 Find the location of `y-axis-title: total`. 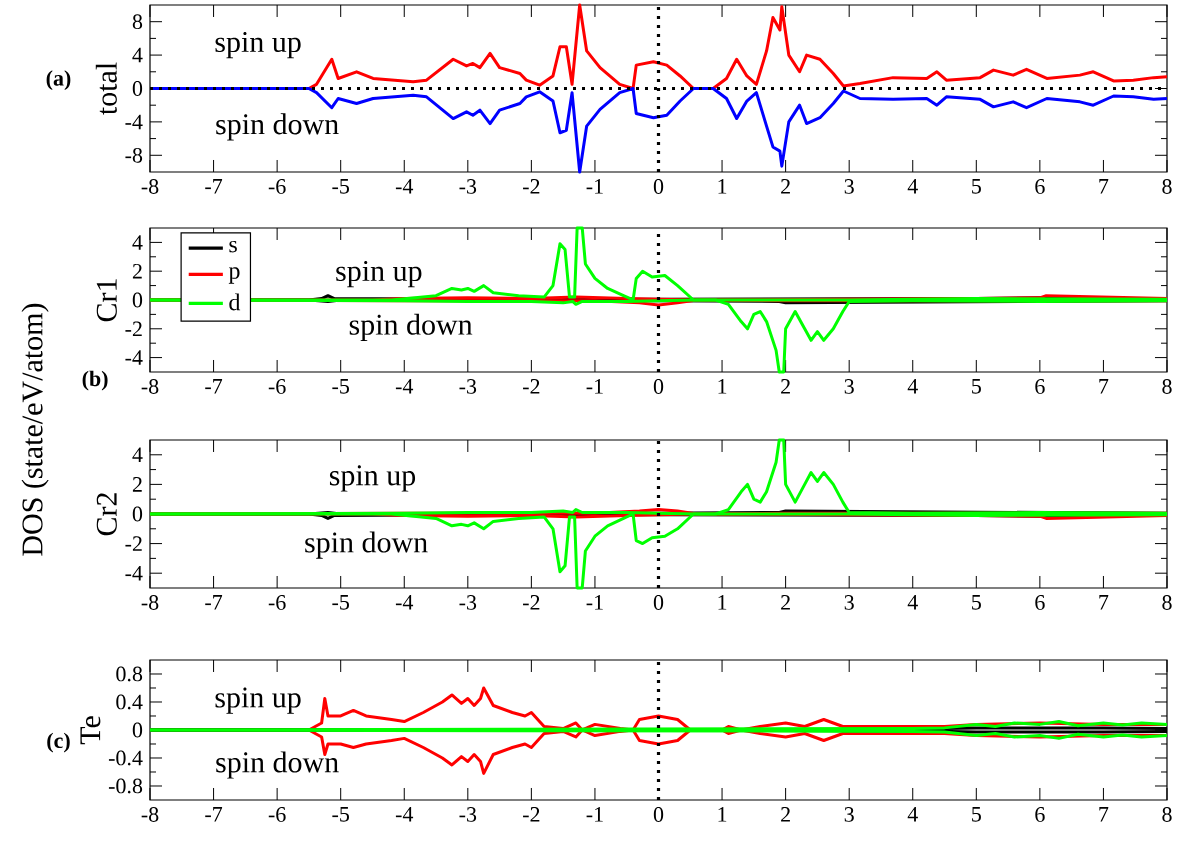

y-axis-title: total is located at coordinates (106, 88).